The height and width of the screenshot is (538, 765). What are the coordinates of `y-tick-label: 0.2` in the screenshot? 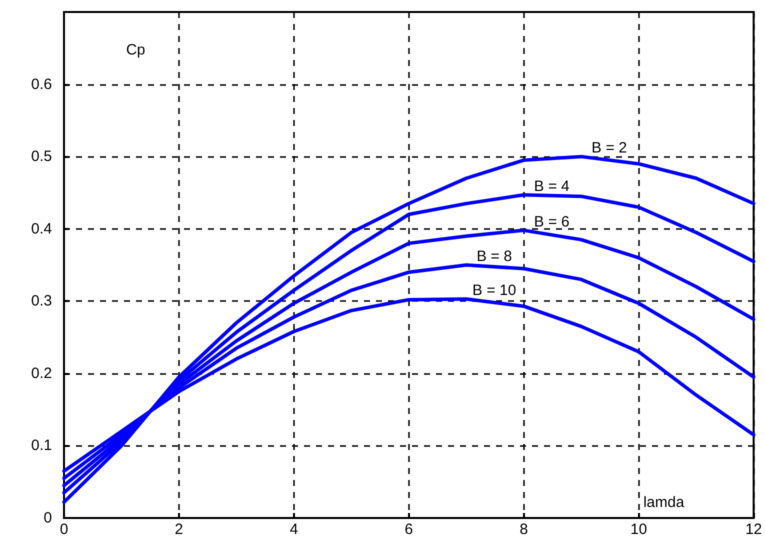 It's located at (41, 373).